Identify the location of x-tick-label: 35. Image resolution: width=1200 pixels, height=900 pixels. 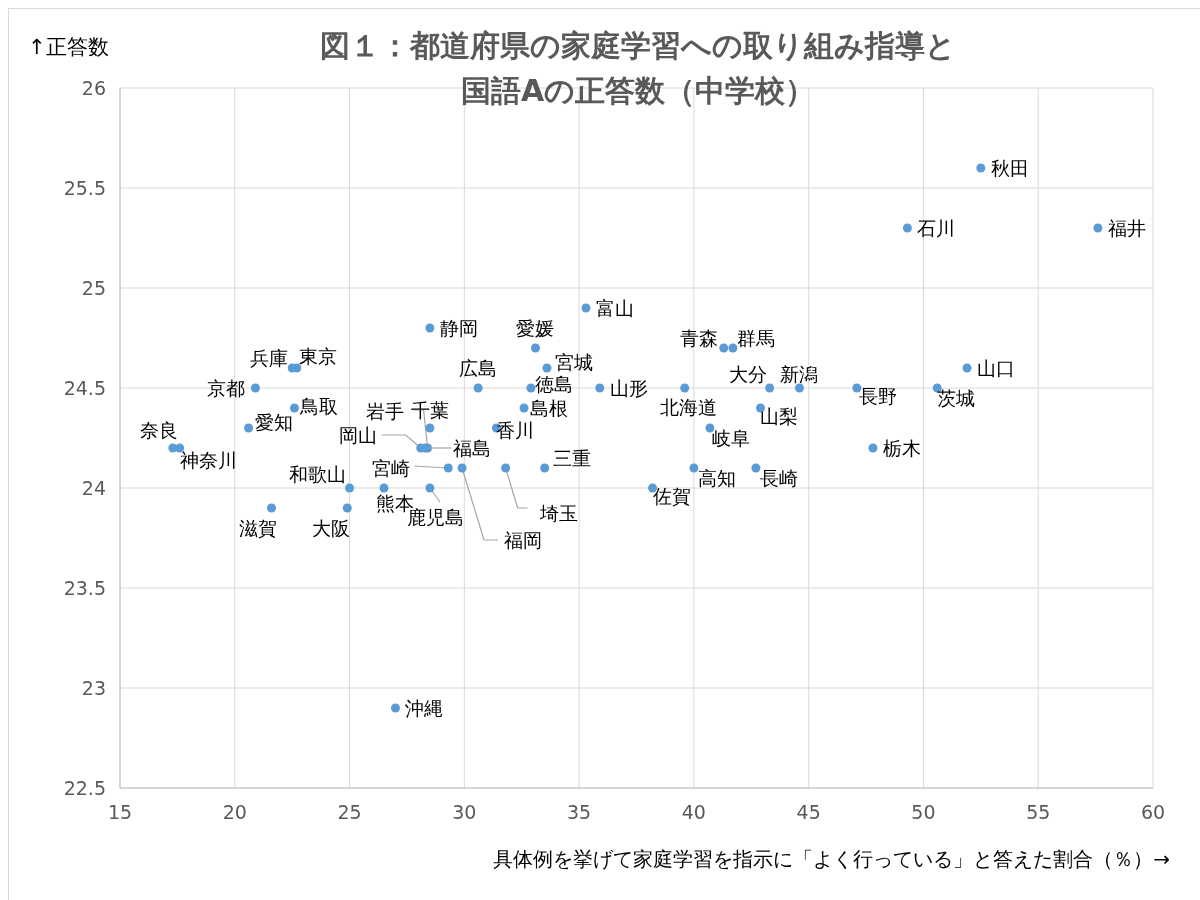
(579, 812).